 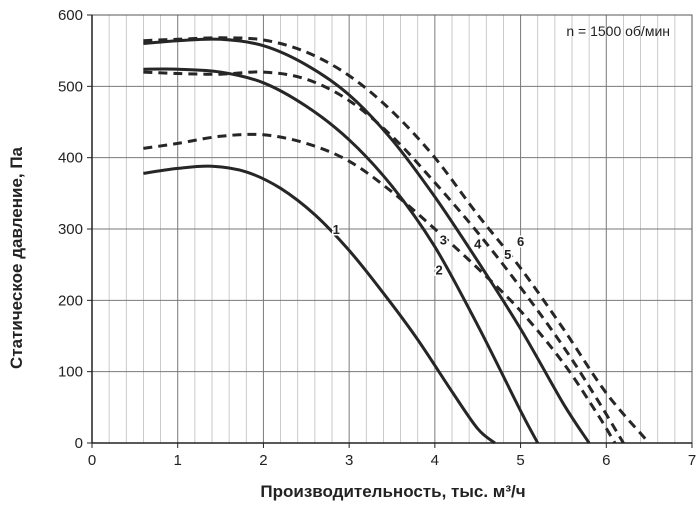 What do you see at coordinates (507, 254) in the screenshot?
I see `curve-label-5: 5` at bounding box center [507, 254].